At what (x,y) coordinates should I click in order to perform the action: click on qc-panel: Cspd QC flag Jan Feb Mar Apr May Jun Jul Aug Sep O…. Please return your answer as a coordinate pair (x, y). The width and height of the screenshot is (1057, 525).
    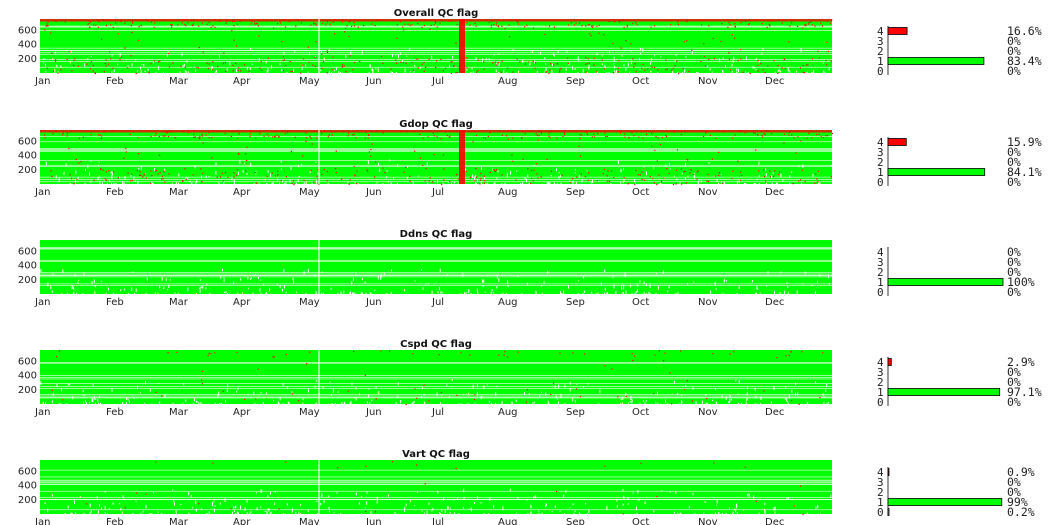
    Looking at the image, I should click on (530, 378).